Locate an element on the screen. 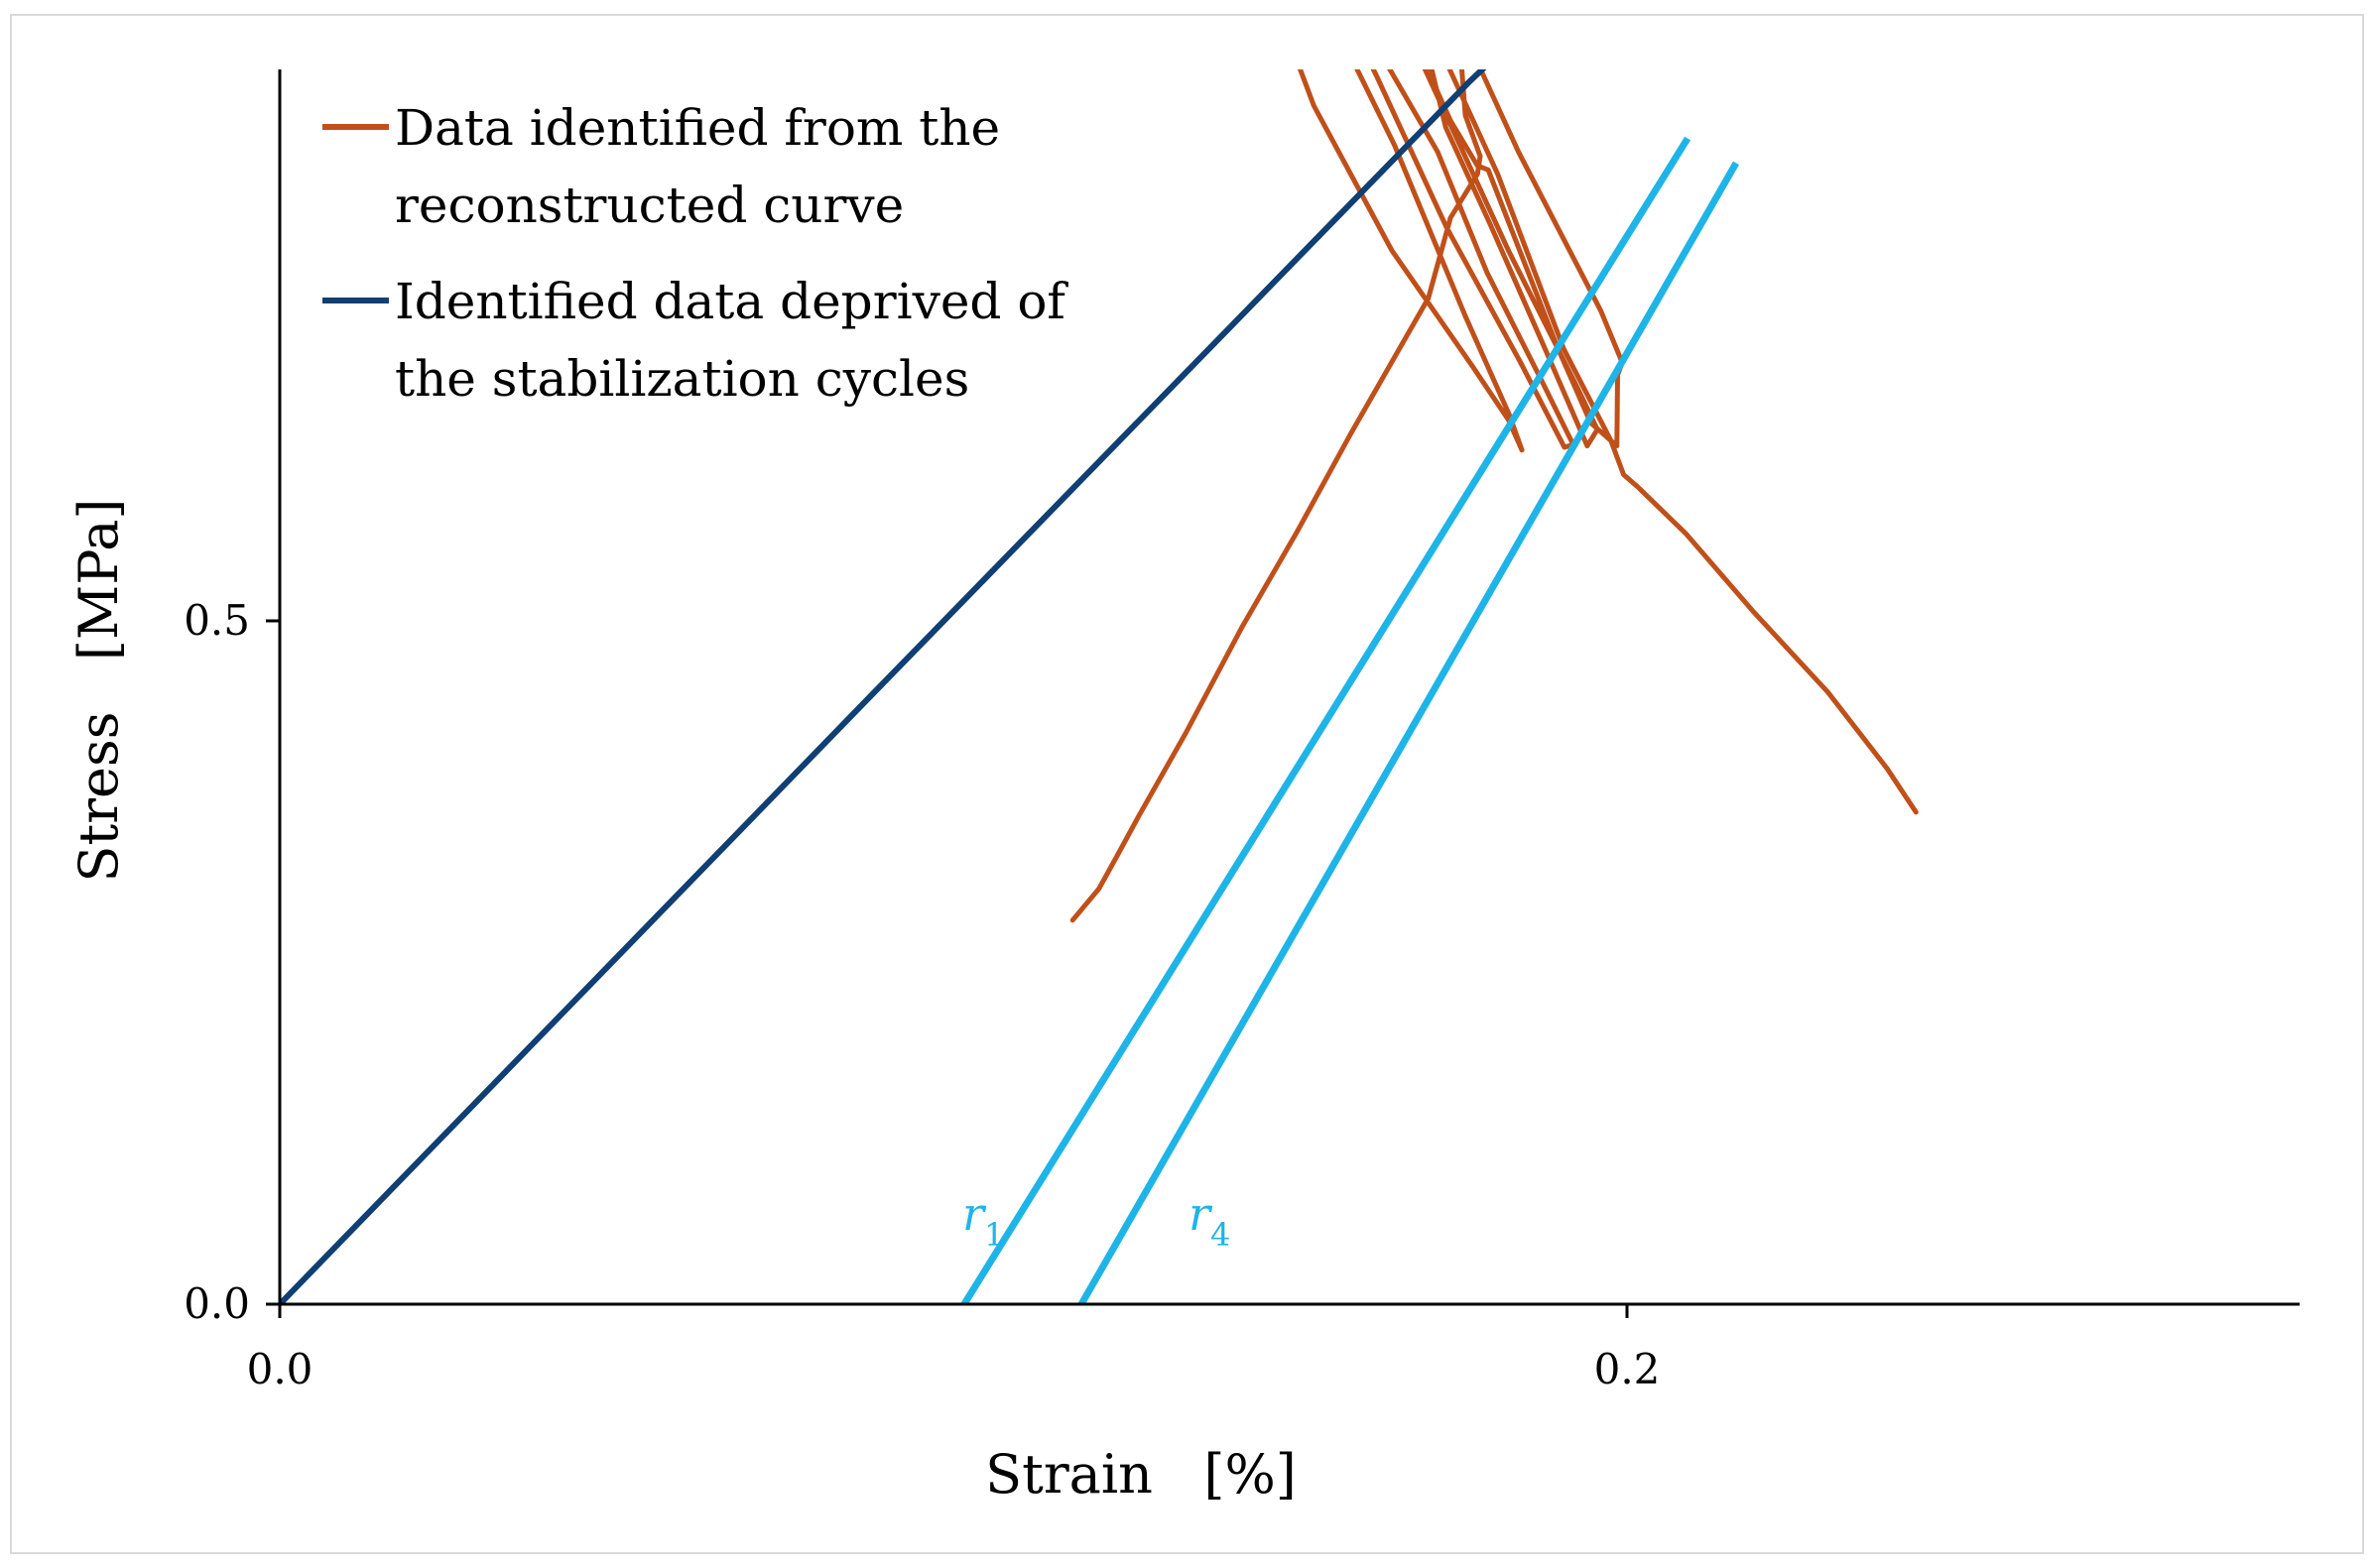  reference-line-label-r4: r4 is located at coordinates (1209, 1220).